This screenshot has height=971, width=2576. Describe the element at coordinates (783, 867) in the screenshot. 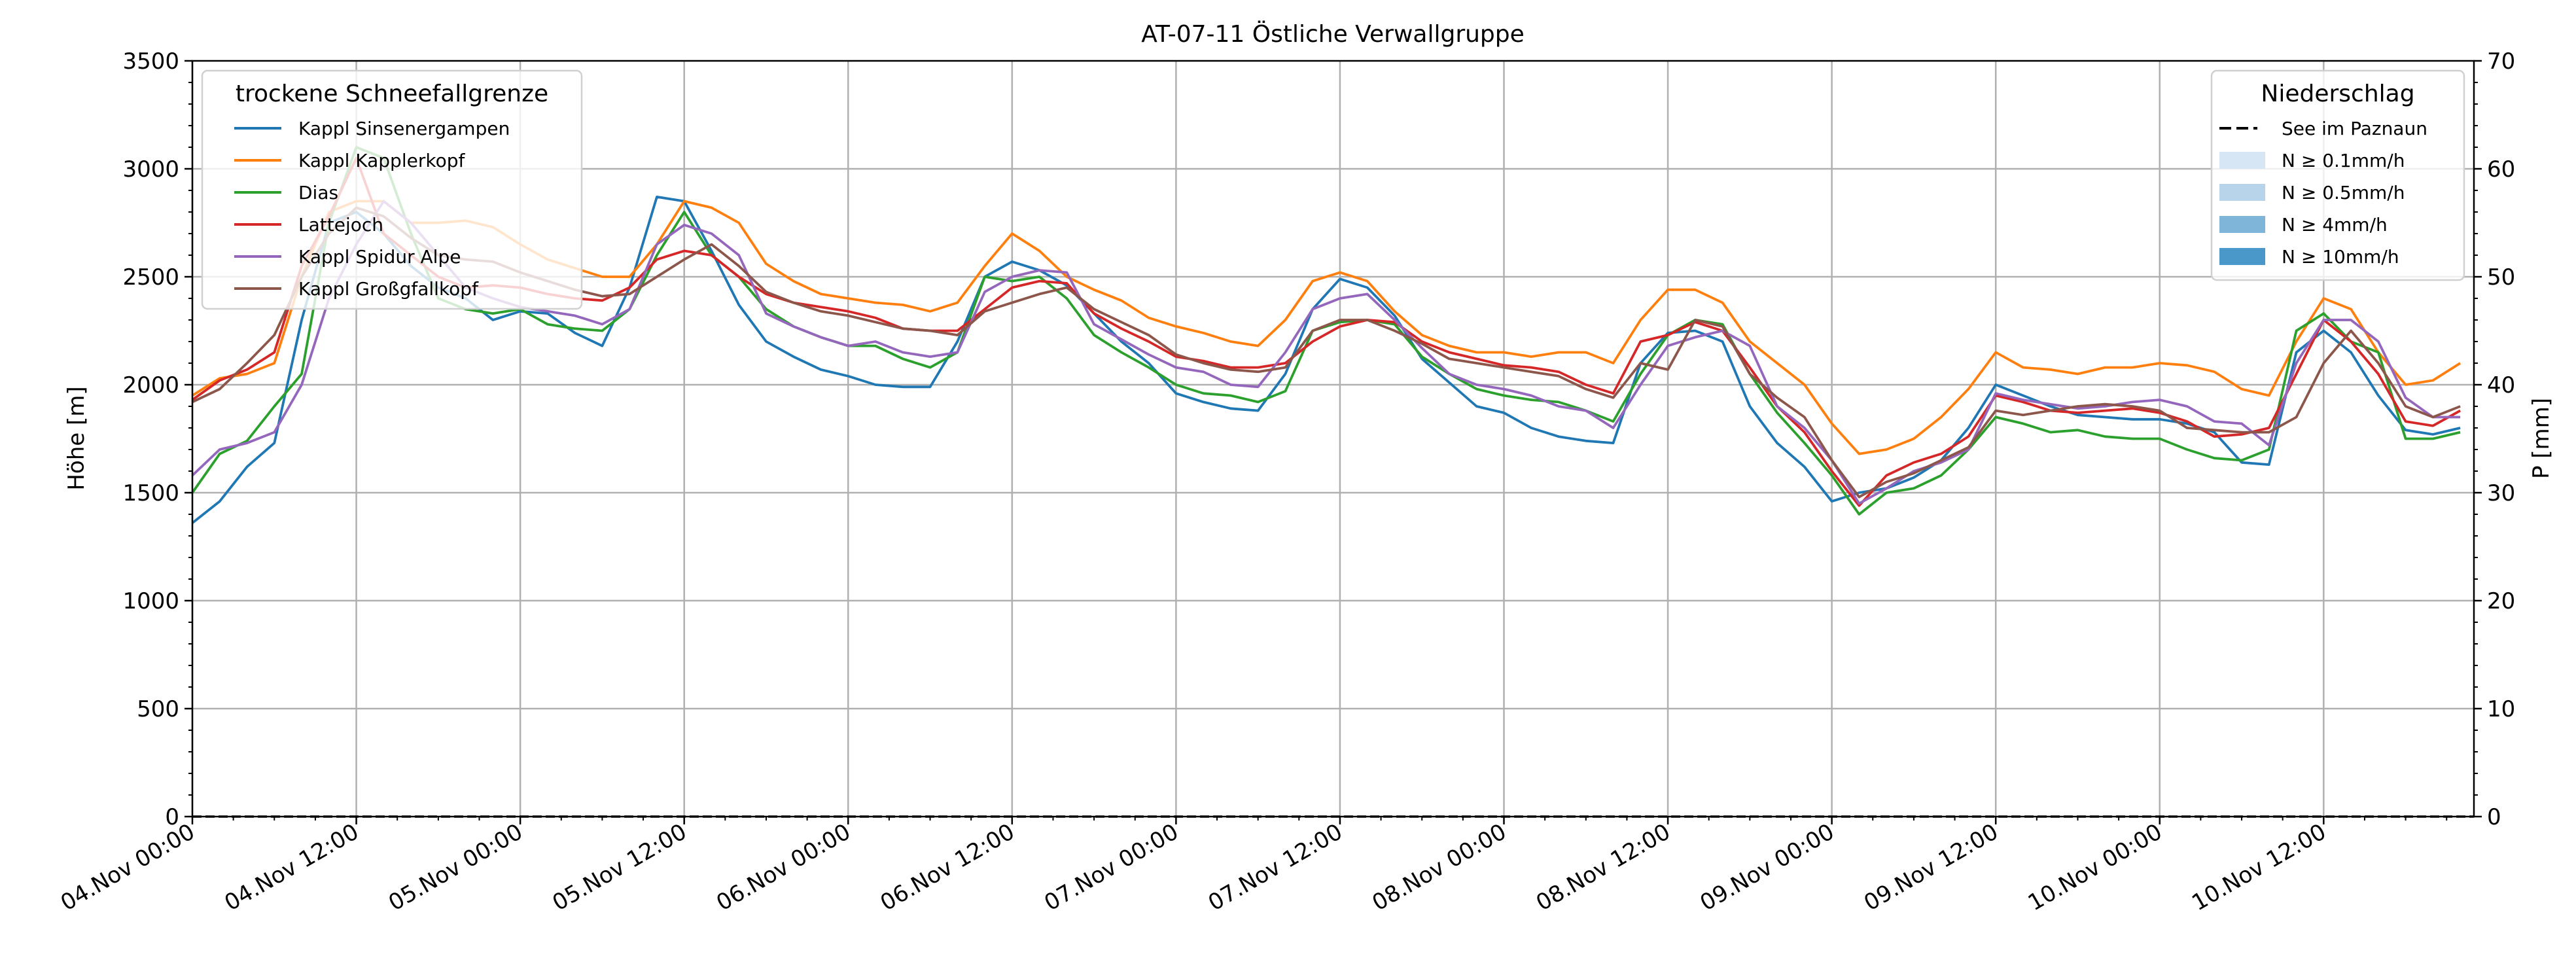

I see `x-tick-label: 06.Nov 00:00` at that location.